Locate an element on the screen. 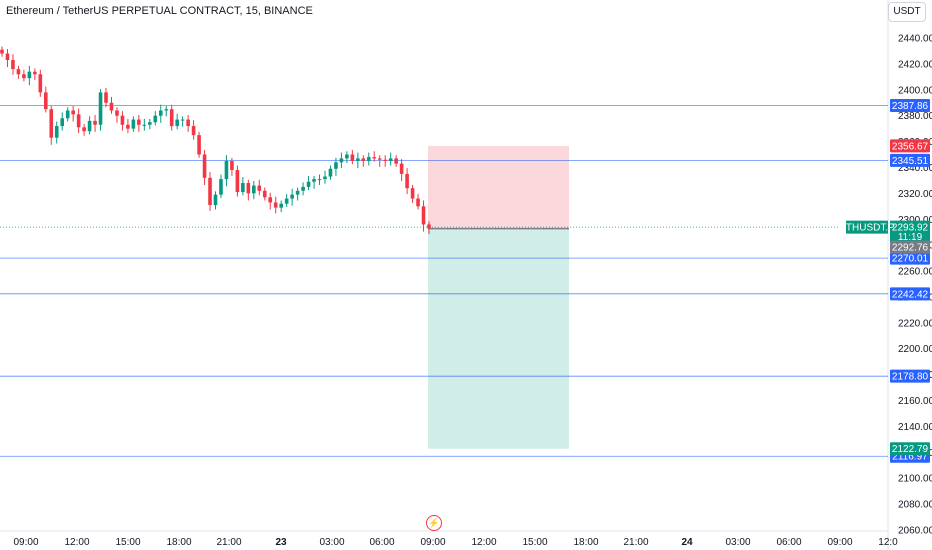  stop-price-tag-bg is located at coordinates (910, 146).